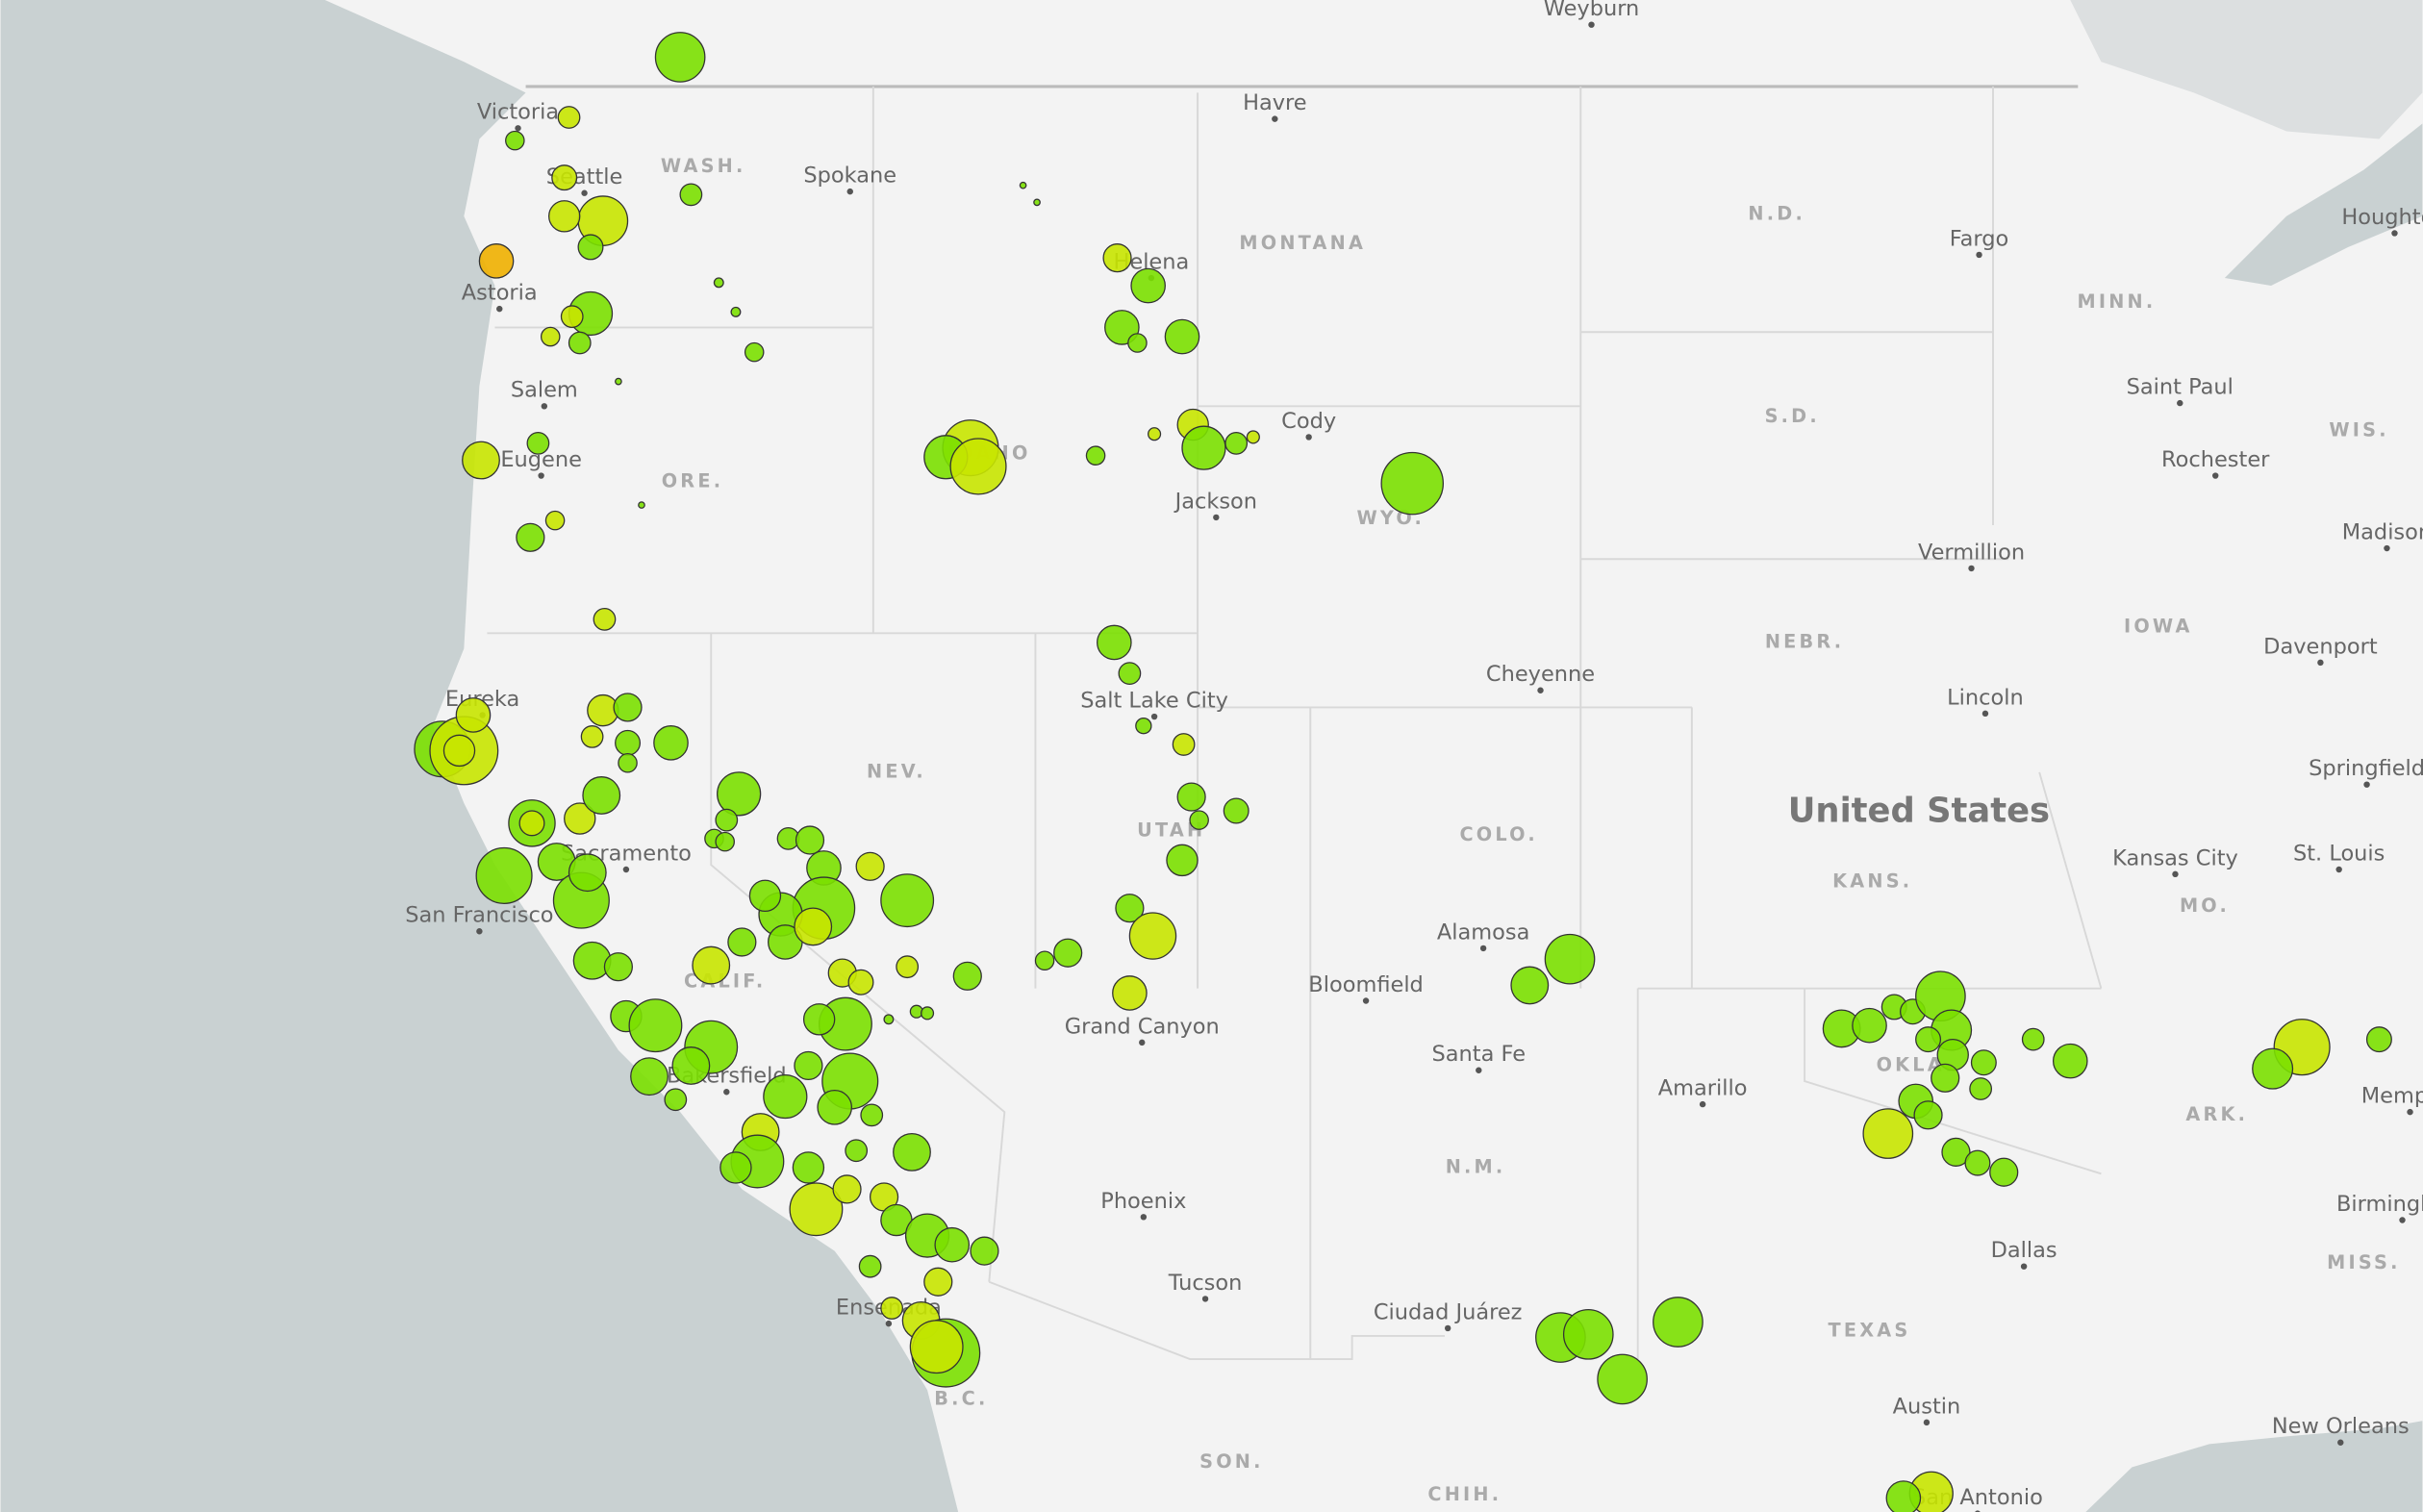 This screenshot has height=1512, width=2423. I want to click on region-label: WIS., so click(2358, 430).